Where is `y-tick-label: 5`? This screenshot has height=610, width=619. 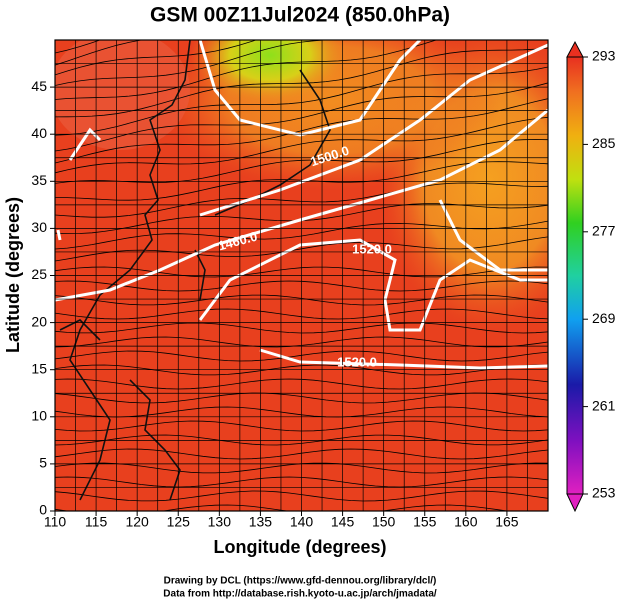 y-tick-label: 5 is located at coordinates (43, 463).